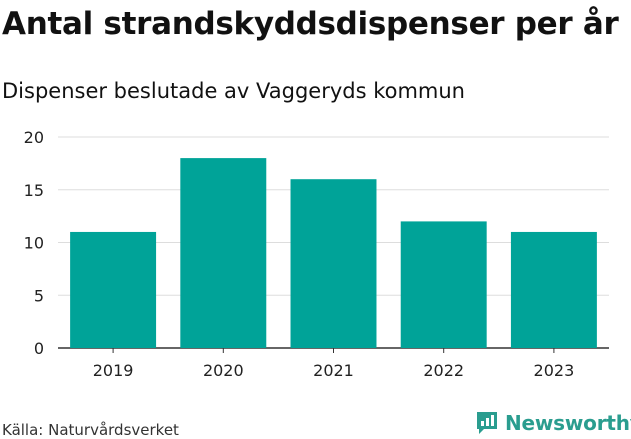 The height and width of the screenshot is (439, 631). I want to click on newsworthy-logo: Newsworthy, so click(553, 423).